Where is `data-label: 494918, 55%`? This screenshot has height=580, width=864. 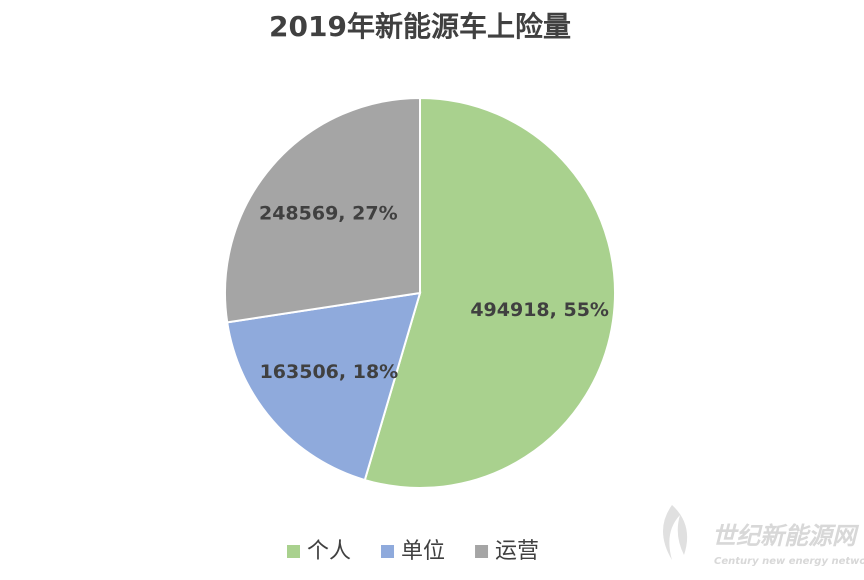 data-label: 494918, 55% is located at coordinates (539, 310).